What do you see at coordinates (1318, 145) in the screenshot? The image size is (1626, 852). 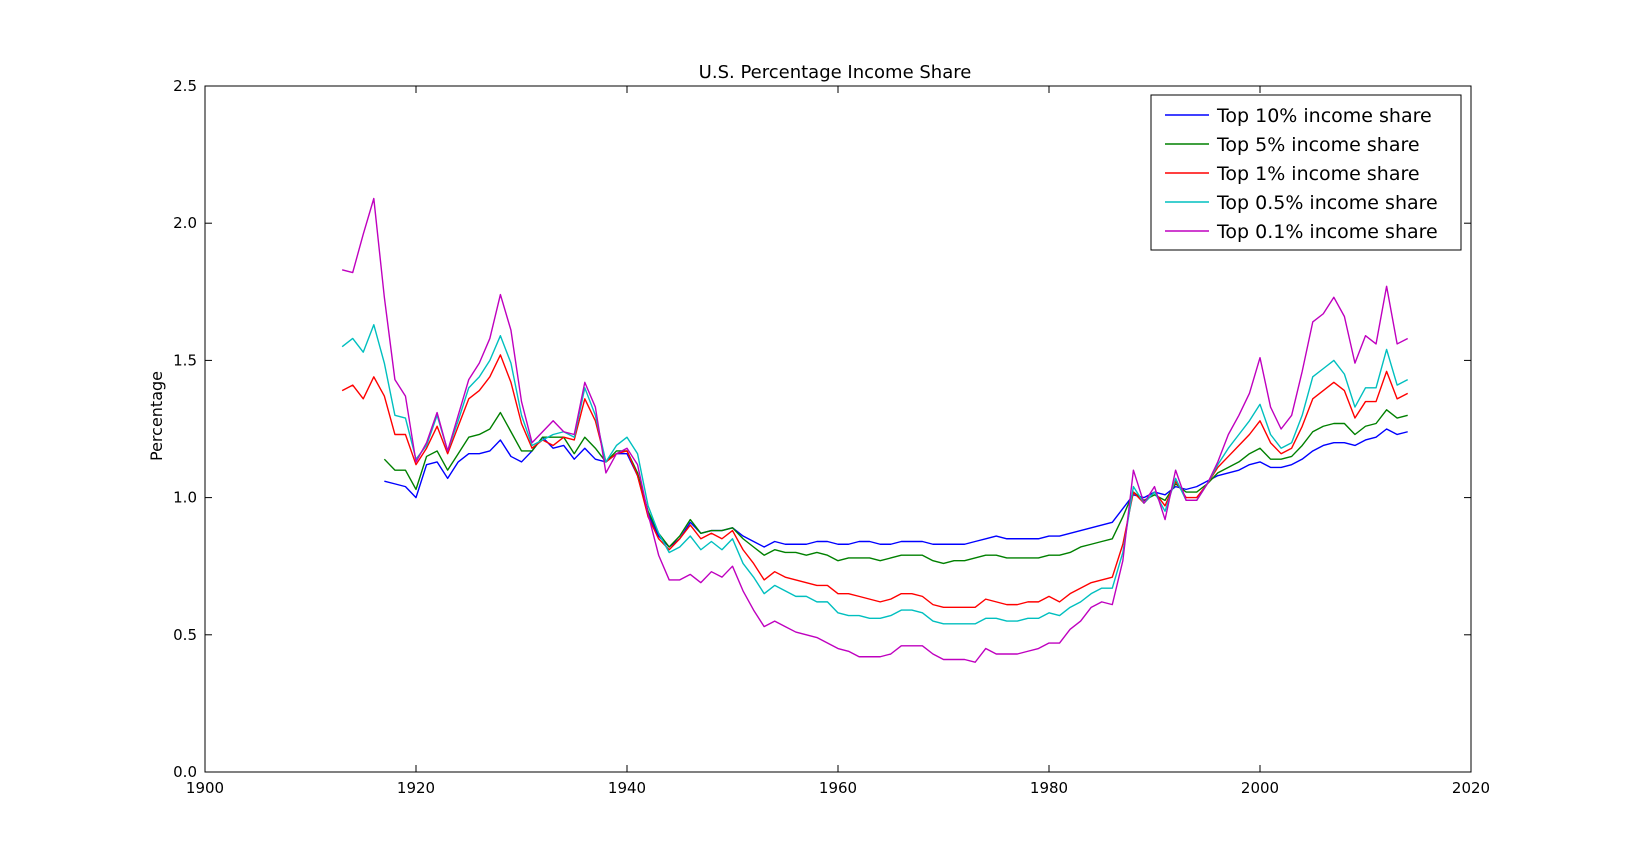 I see `legend-label: Top 5% income share` at bounding box center [1318, 145].